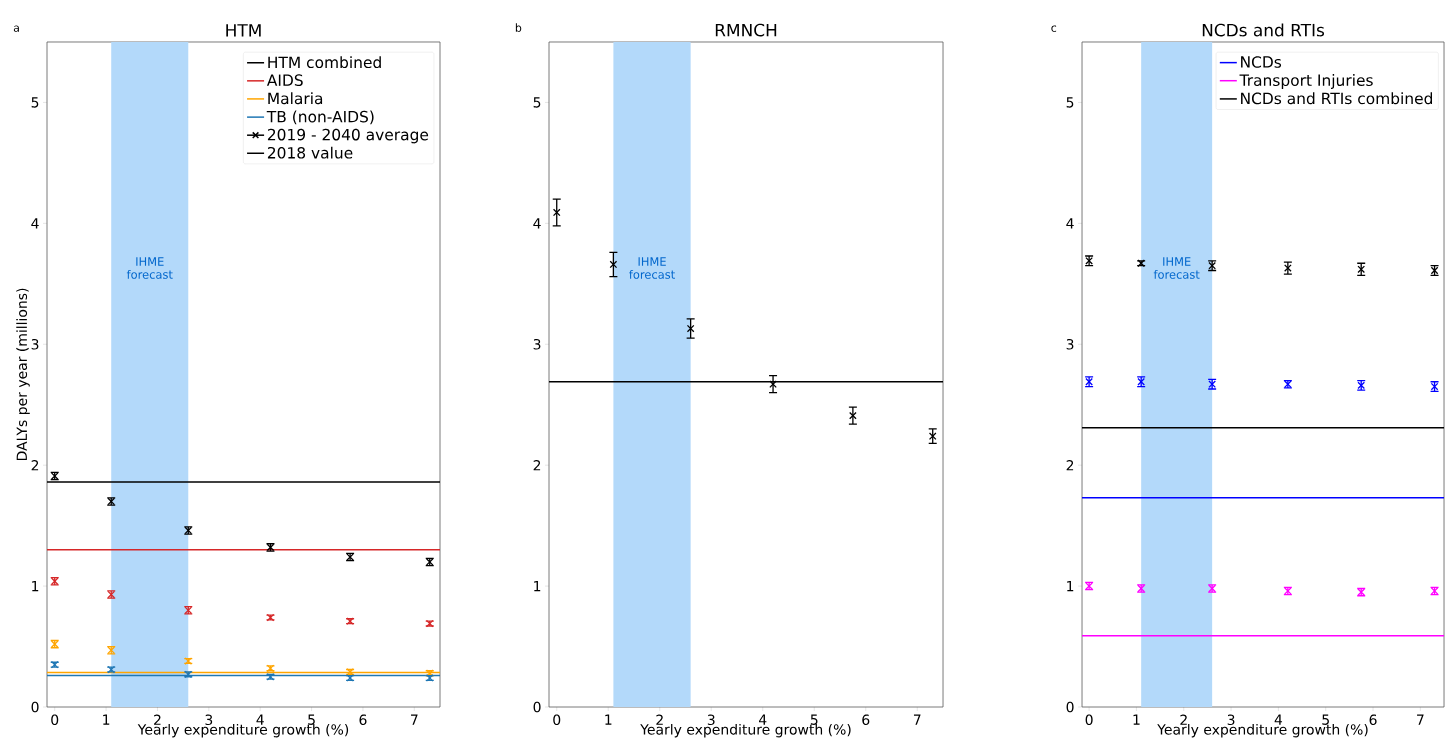  I want to click on legend-label: TB (non-AIDS), so click(320, 117).